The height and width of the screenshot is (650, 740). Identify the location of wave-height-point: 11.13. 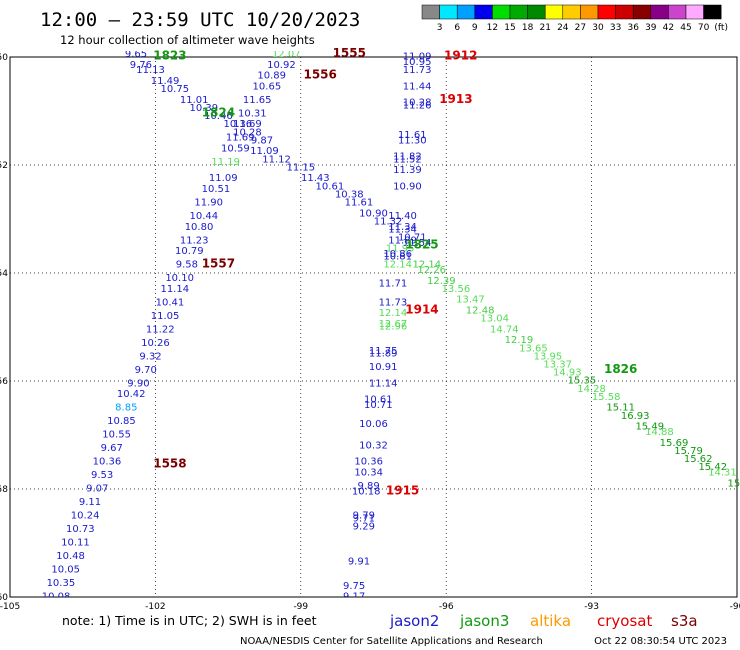
(150, 70).